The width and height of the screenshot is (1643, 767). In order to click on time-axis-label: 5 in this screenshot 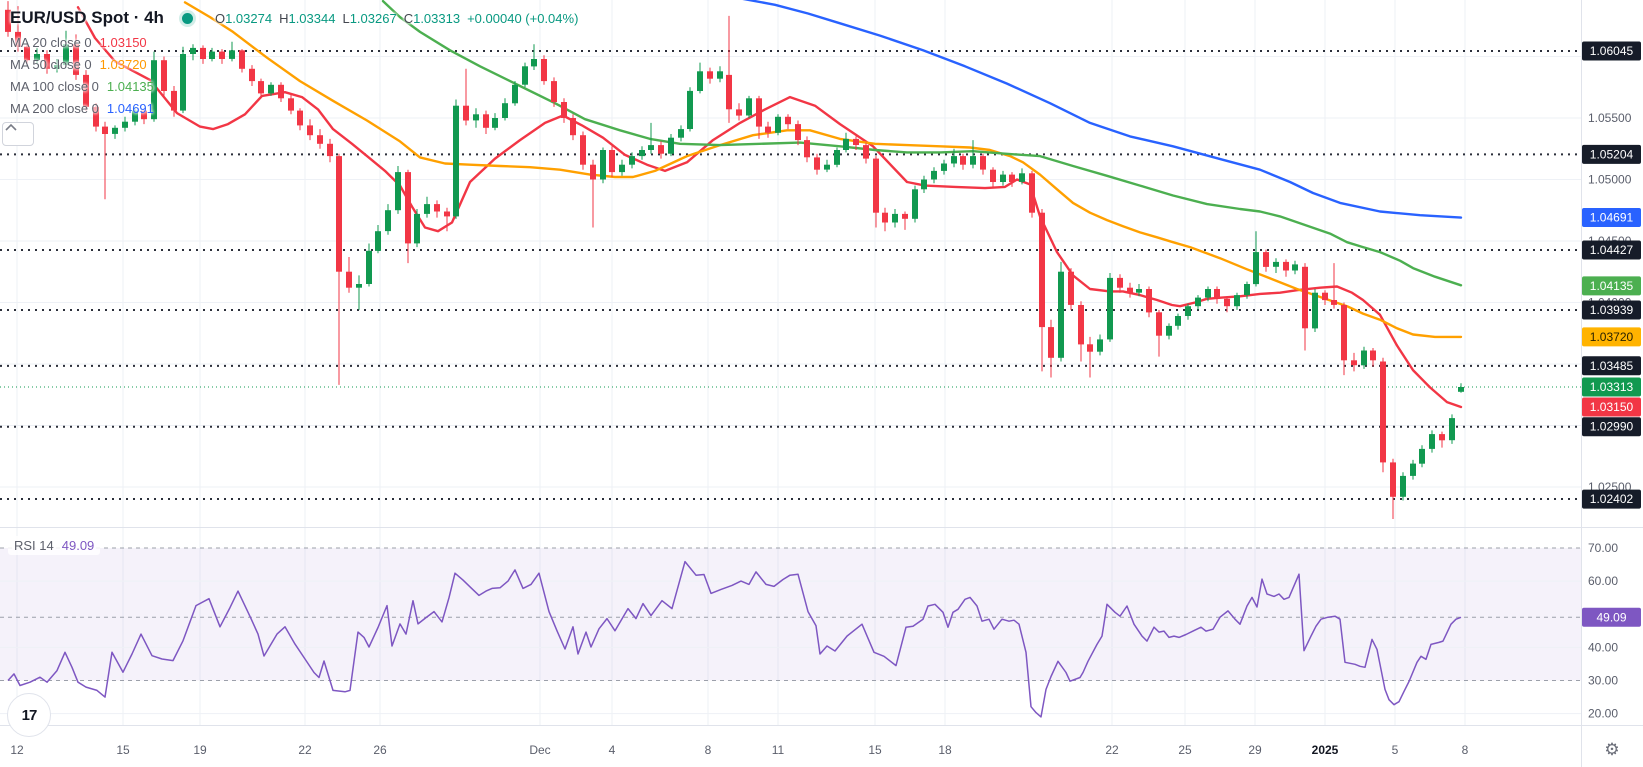, I will do `click(1395, 750)`.